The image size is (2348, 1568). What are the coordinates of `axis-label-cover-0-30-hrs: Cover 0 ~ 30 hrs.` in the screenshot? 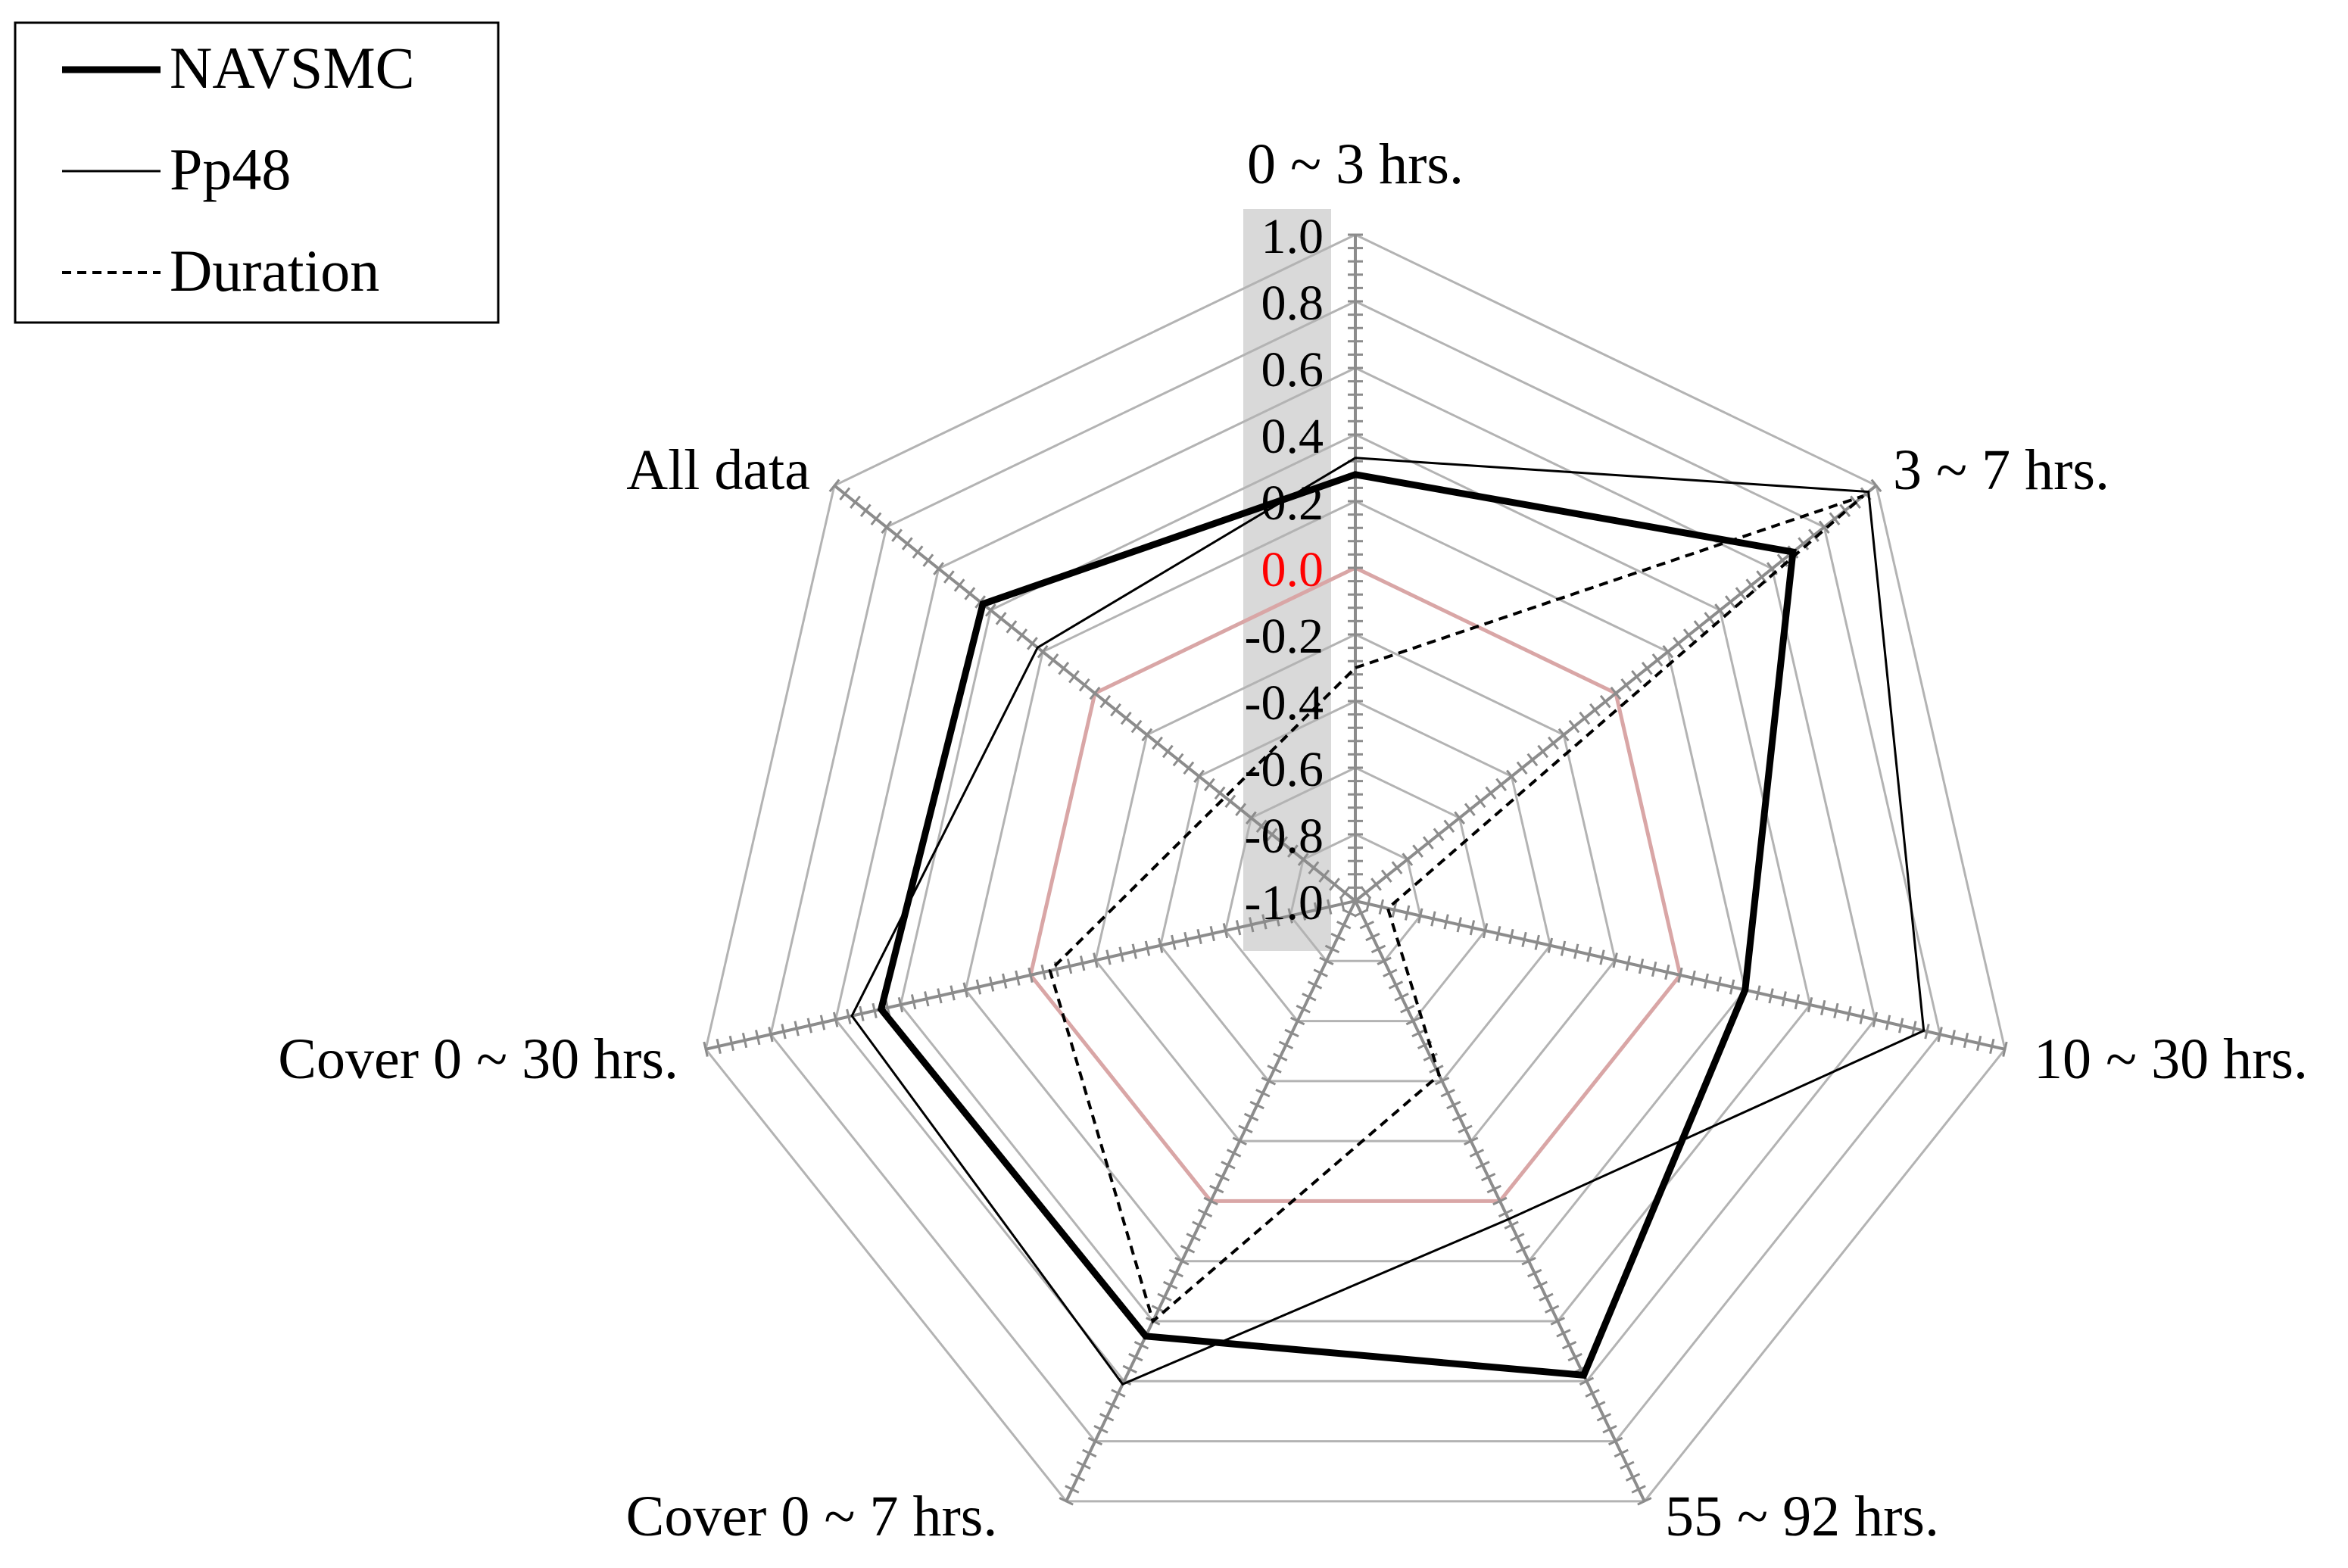 It's located at (478, 1059).